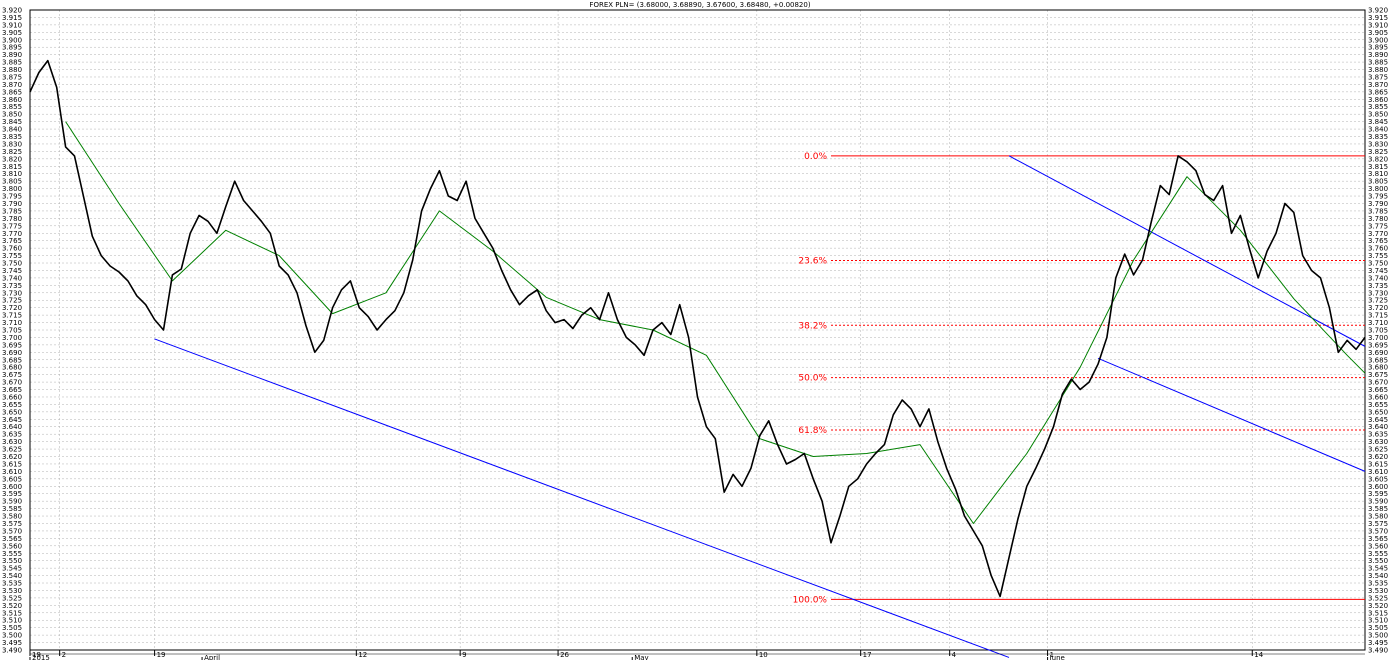  Describe the element at coordinates (1378, 345) in the screenshot. I see `y-tick-label: 3.695` at that location.